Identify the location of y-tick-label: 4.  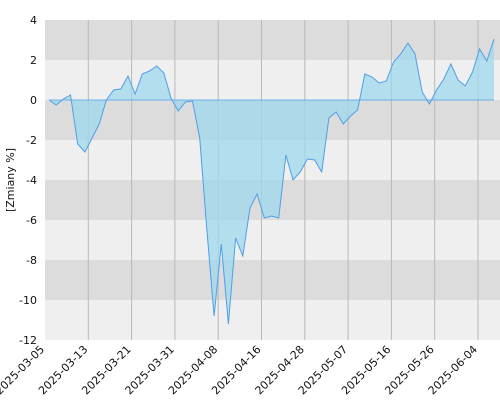
(33, 20).